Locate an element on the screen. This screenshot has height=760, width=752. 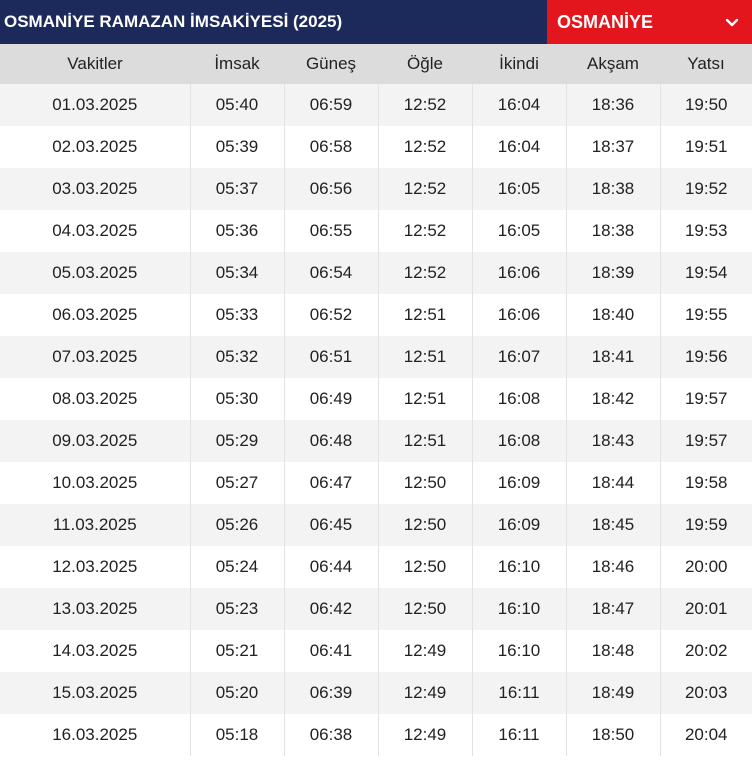
gunes-cell: 06:49 is located at coordinates (331, 399).